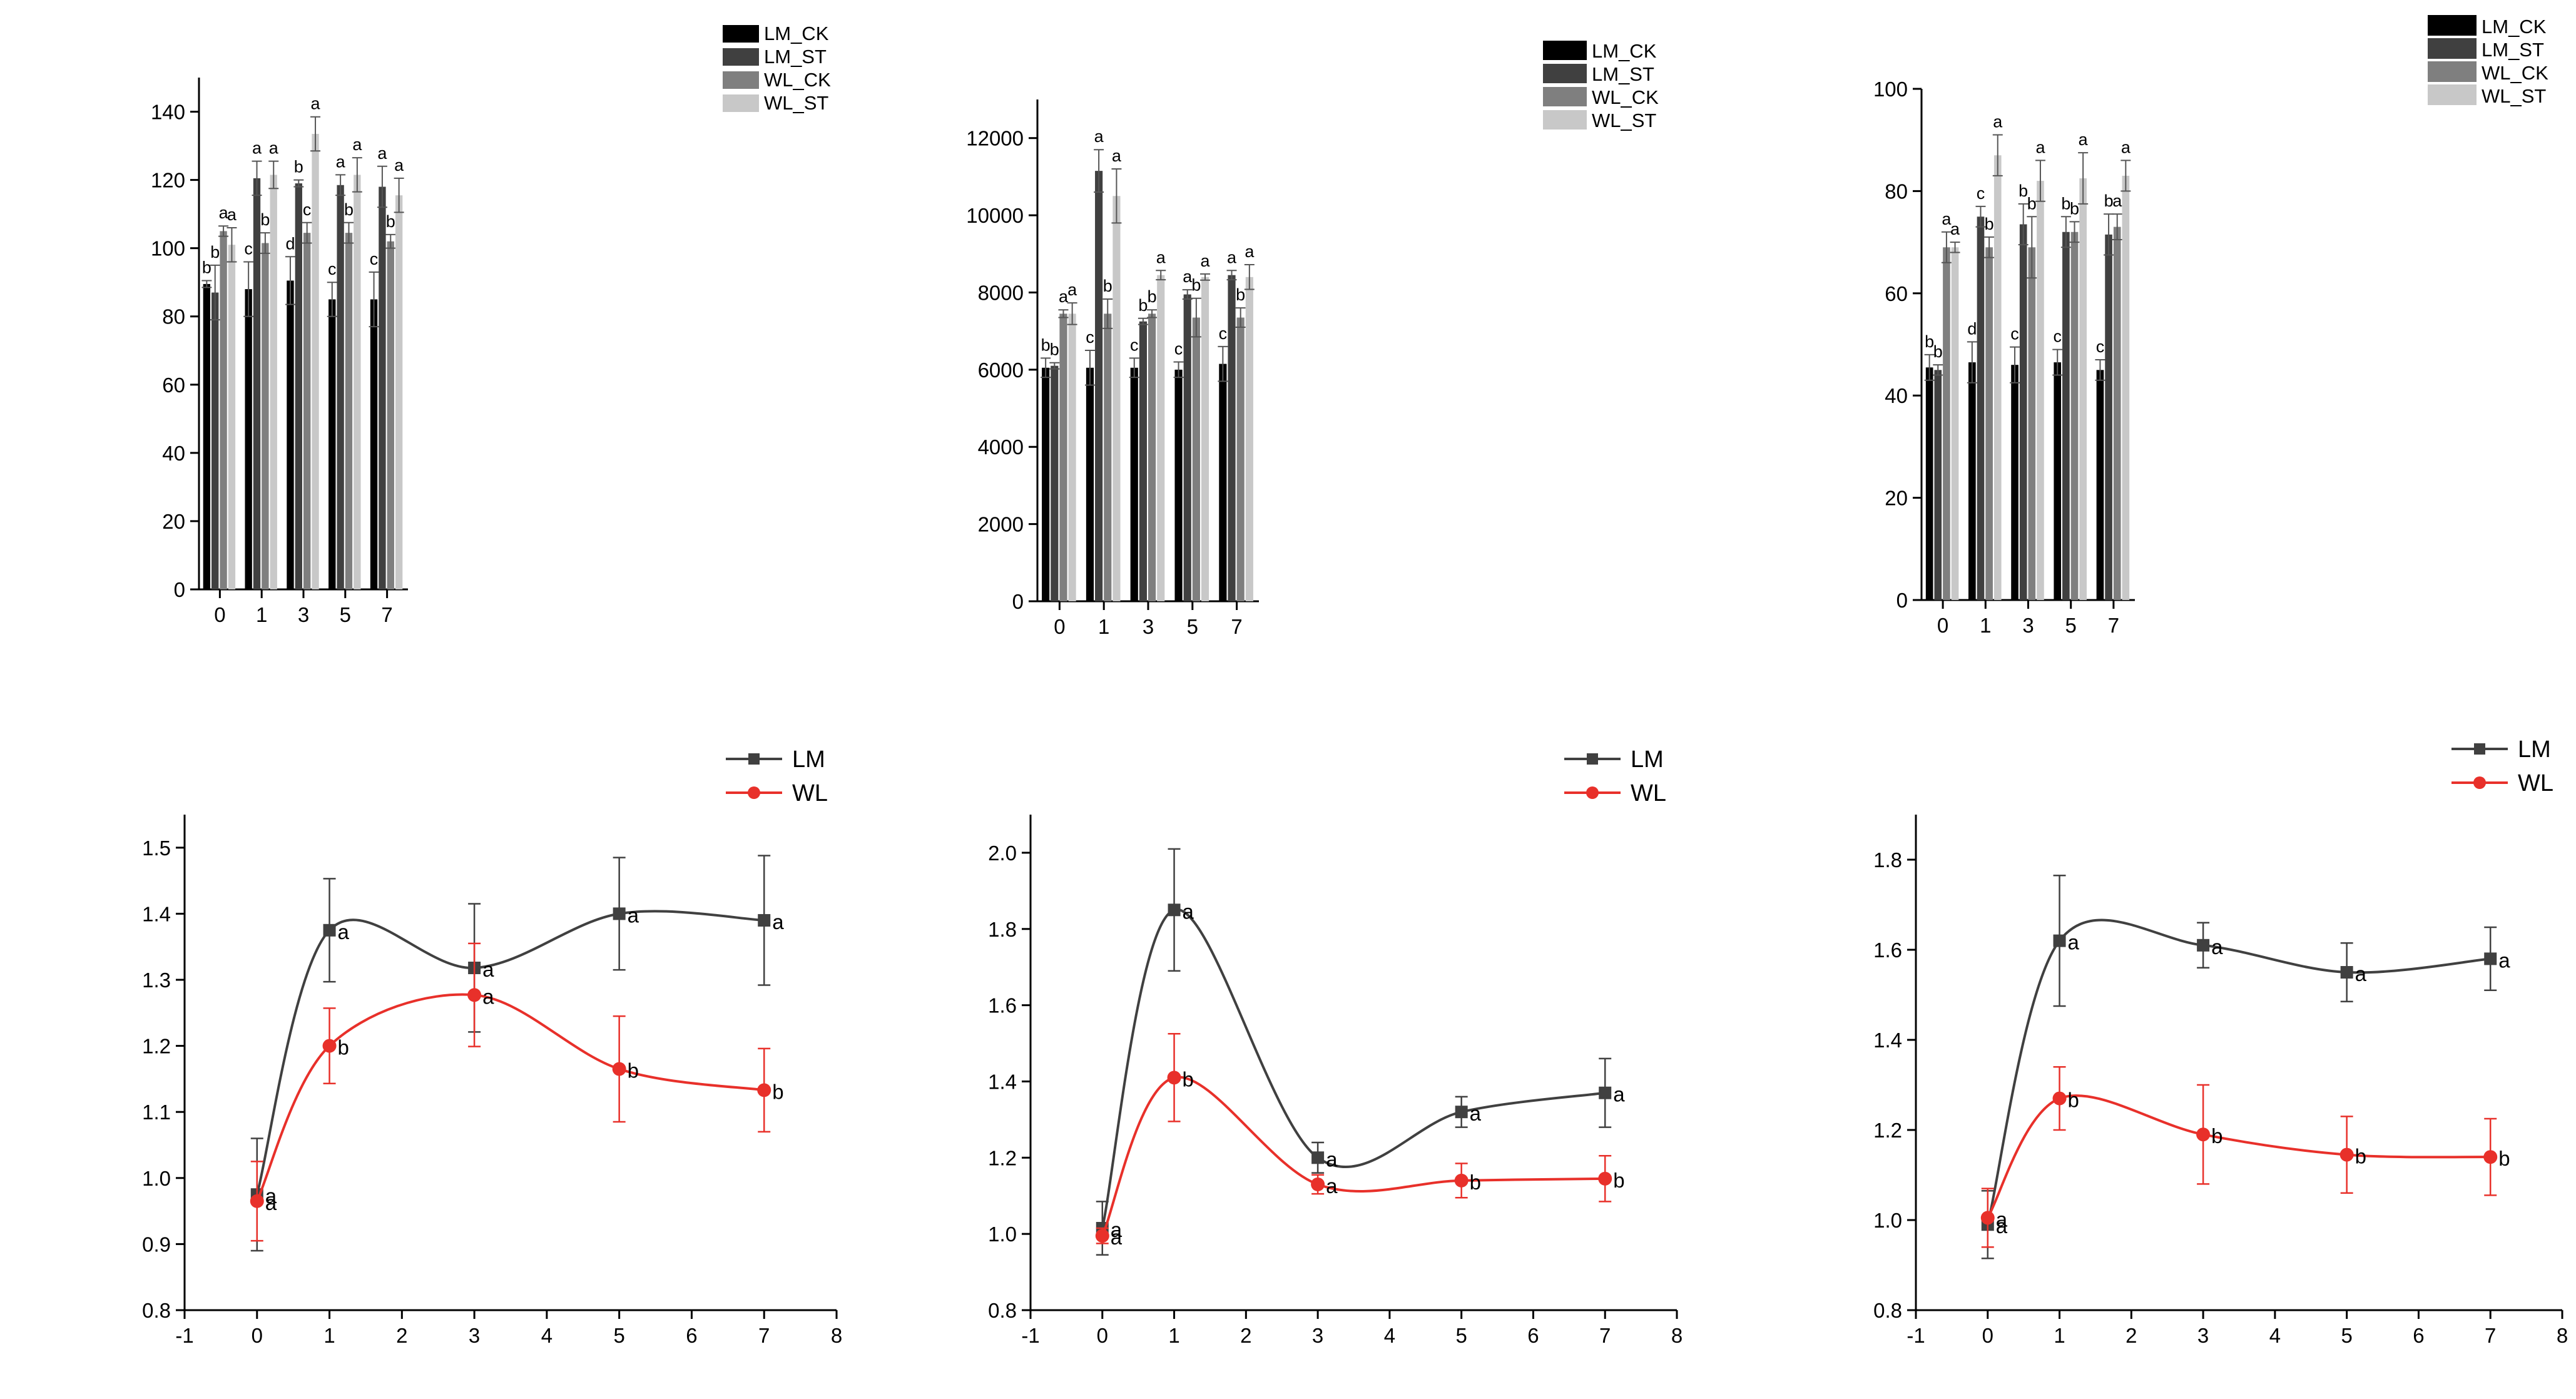  Describe the element at coordinates (1897, 395) in the screenshot. I see `y-tick-label: 40` at that location.